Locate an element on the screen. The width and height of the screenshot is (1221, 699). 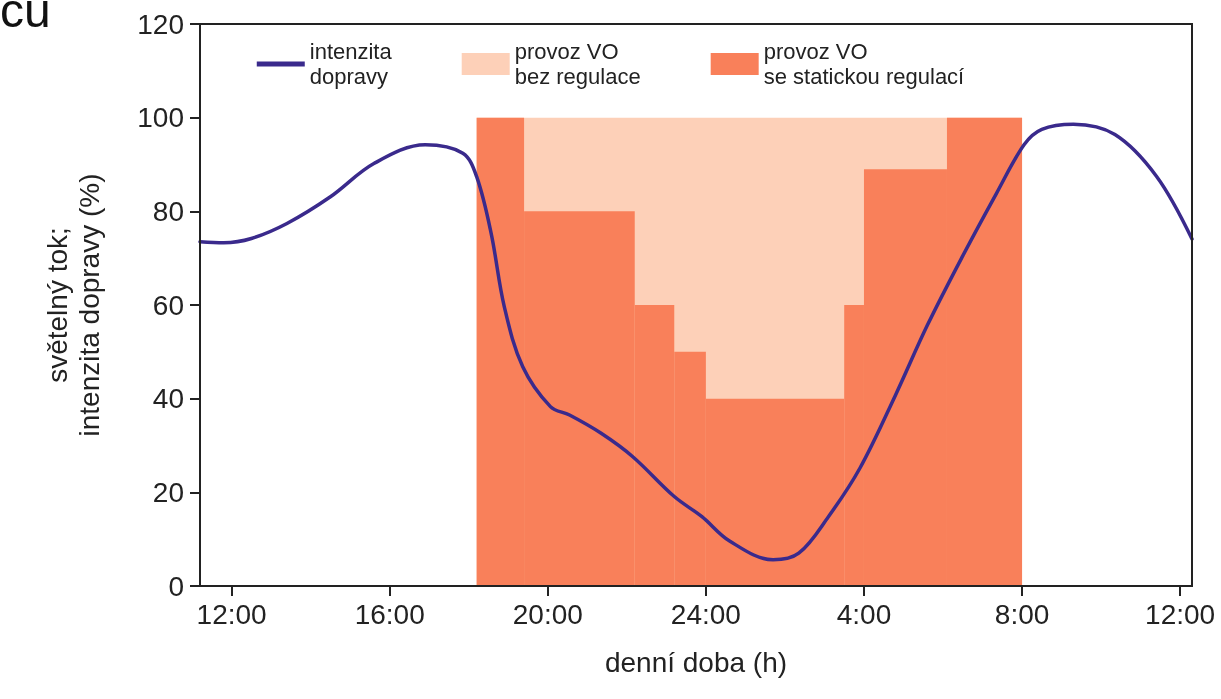
legend-label: provoz VO se statickou regulací is located at coordinates (864, 64).